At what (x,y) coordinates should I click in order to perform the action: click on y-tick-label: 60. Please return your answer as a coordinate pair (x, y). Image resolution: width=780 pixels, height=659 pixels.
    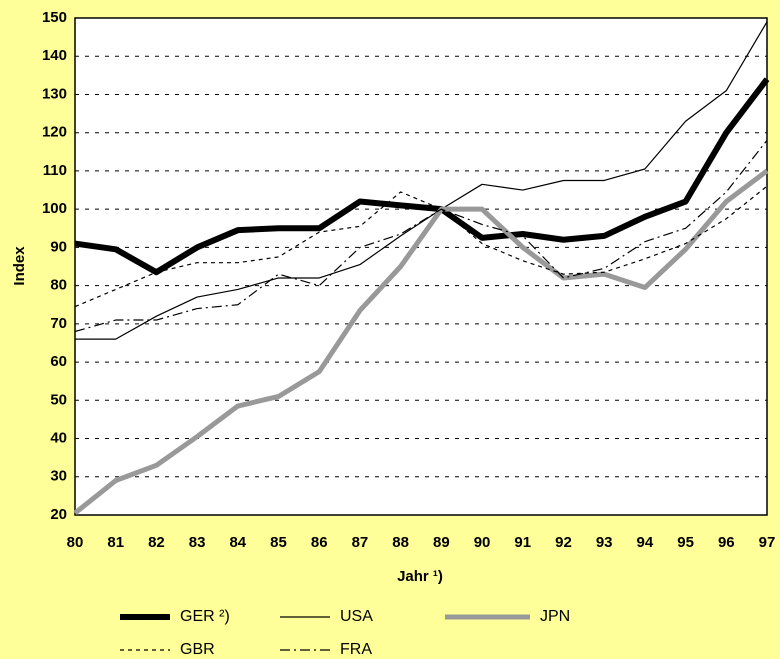
    Looking at the image, I should click on (58, 361).